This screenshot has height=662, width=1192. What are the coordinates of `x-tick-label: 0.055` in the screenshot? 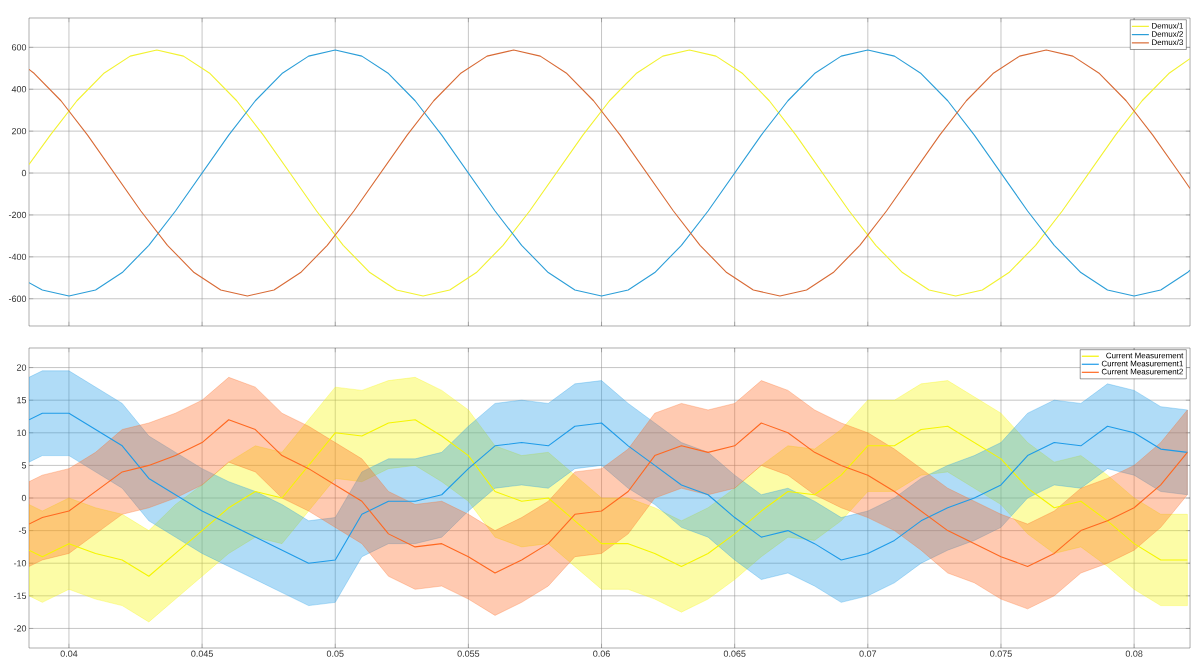 It's located at (468, 653).